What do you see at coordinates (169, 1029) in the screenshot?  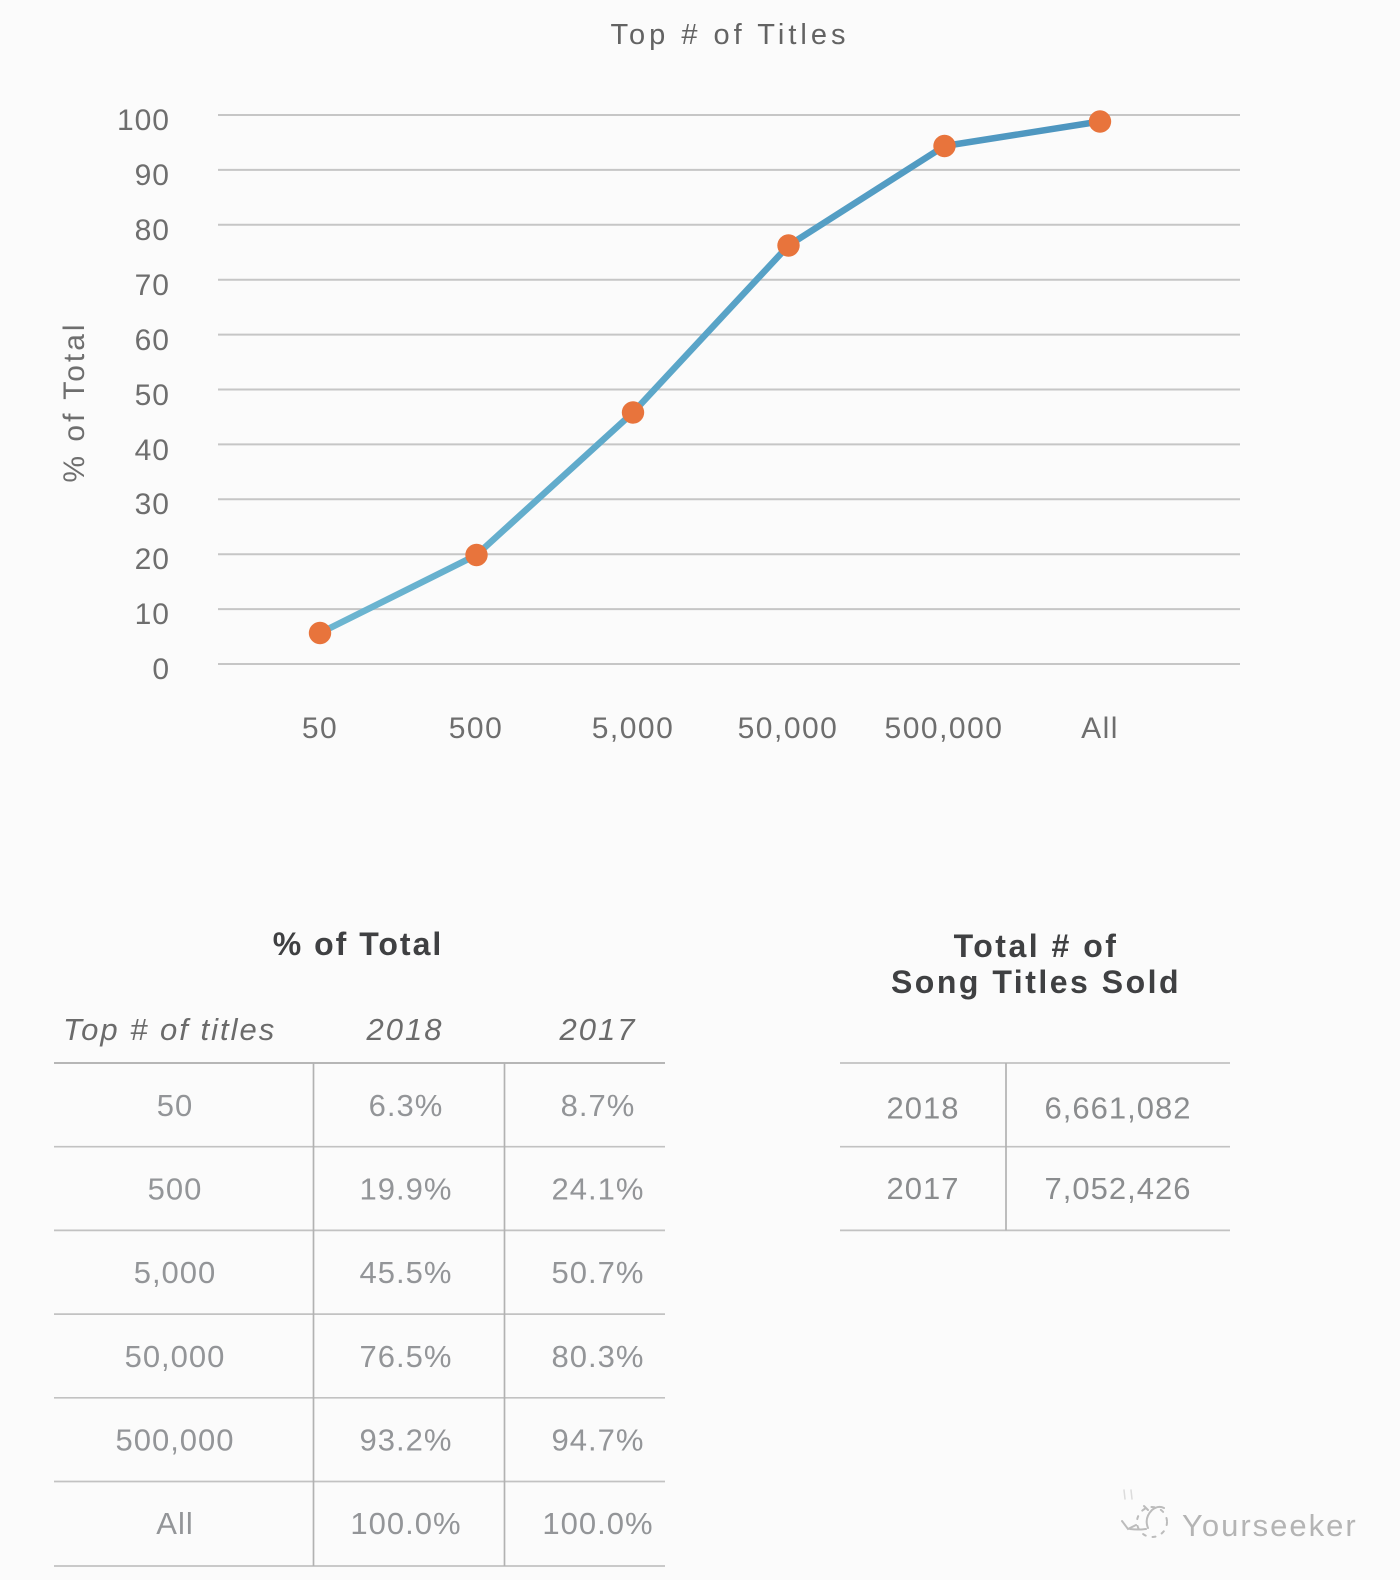 I see `svg-text: Top # of titles` at bounding box center [169, 1029].